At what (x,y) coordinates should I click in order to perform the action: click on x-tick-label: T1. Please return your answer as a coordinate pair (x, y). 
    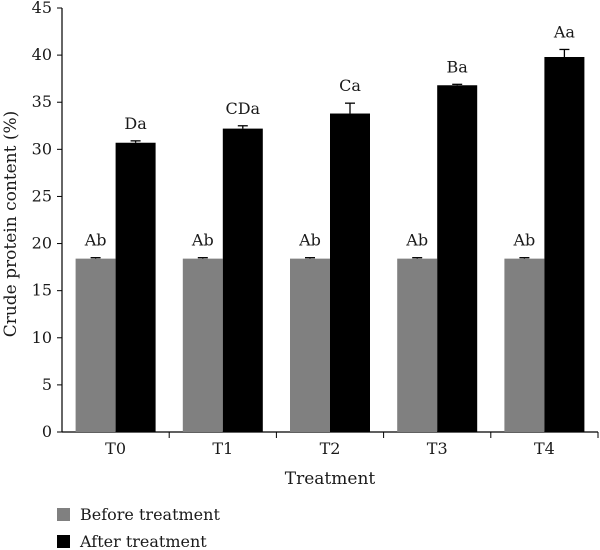
    Looking at the image, I should click on (222, 448).